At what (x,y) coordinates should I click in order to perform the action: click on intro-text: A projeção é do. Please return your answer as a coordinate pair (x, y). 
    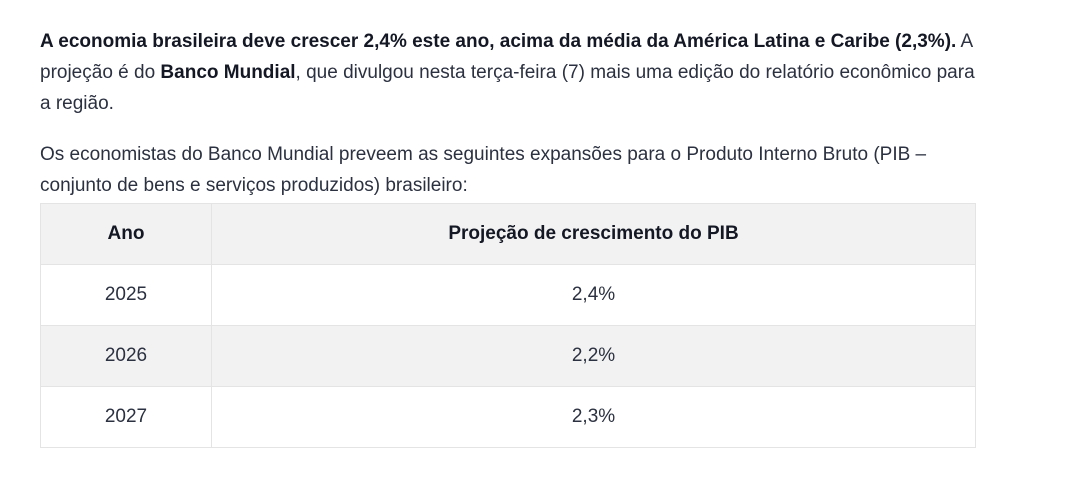
    Looking at the image, I should click on (506, 57).